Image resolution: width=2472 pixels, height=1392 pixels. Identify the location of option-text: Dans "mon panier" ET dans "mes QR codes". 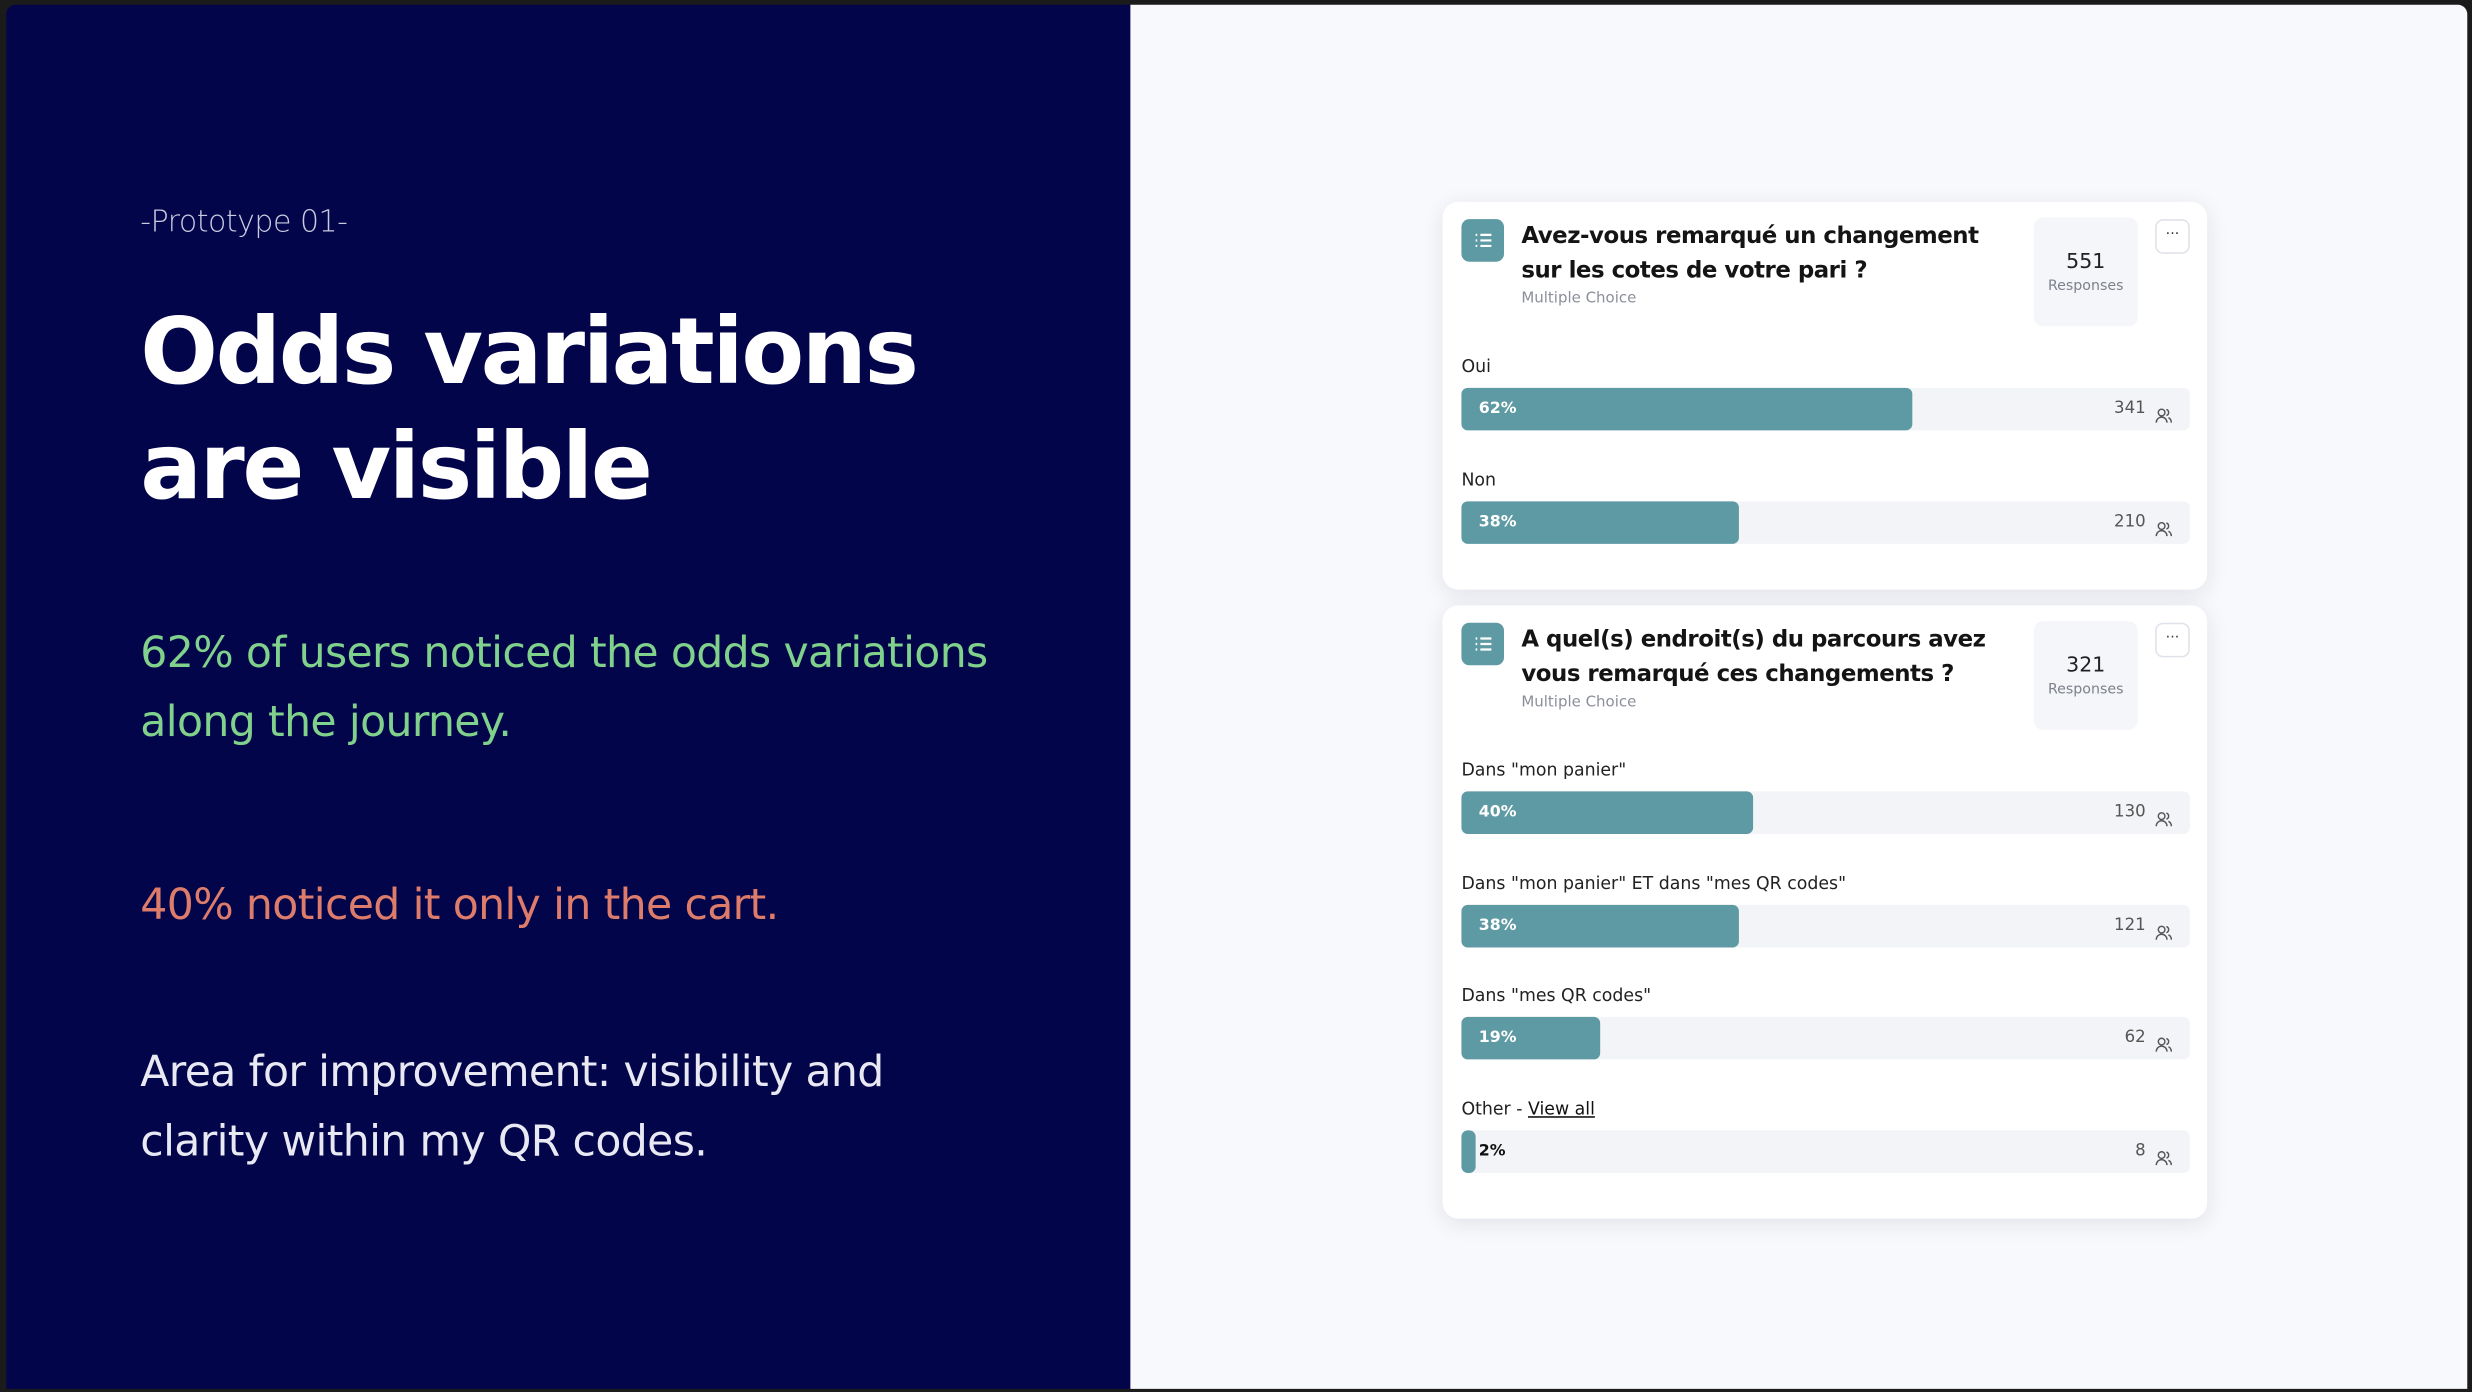
(1654, 883).